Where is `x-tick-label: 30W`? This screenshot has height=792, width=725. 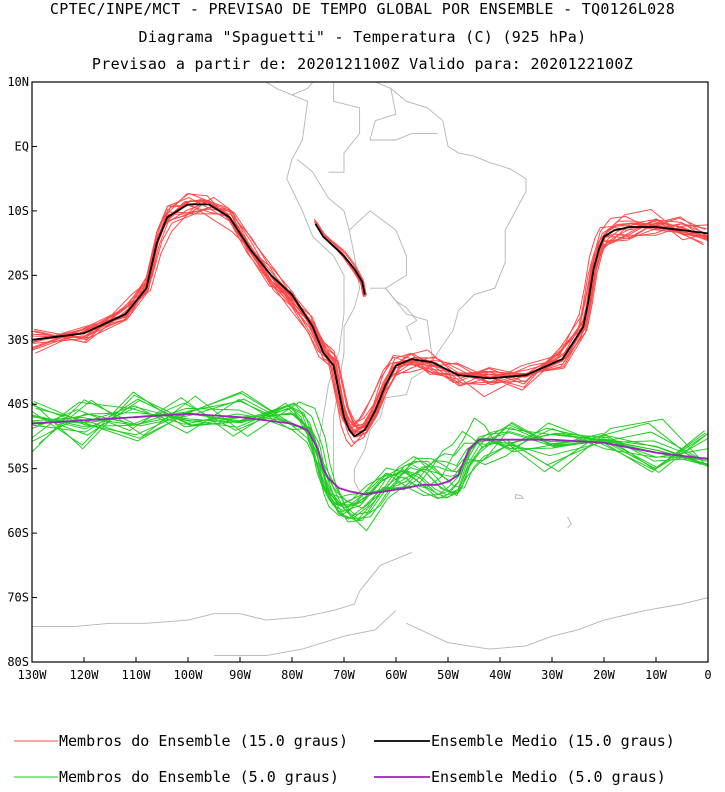 x-tick-label: 30W is located at coordinates (552, 675).